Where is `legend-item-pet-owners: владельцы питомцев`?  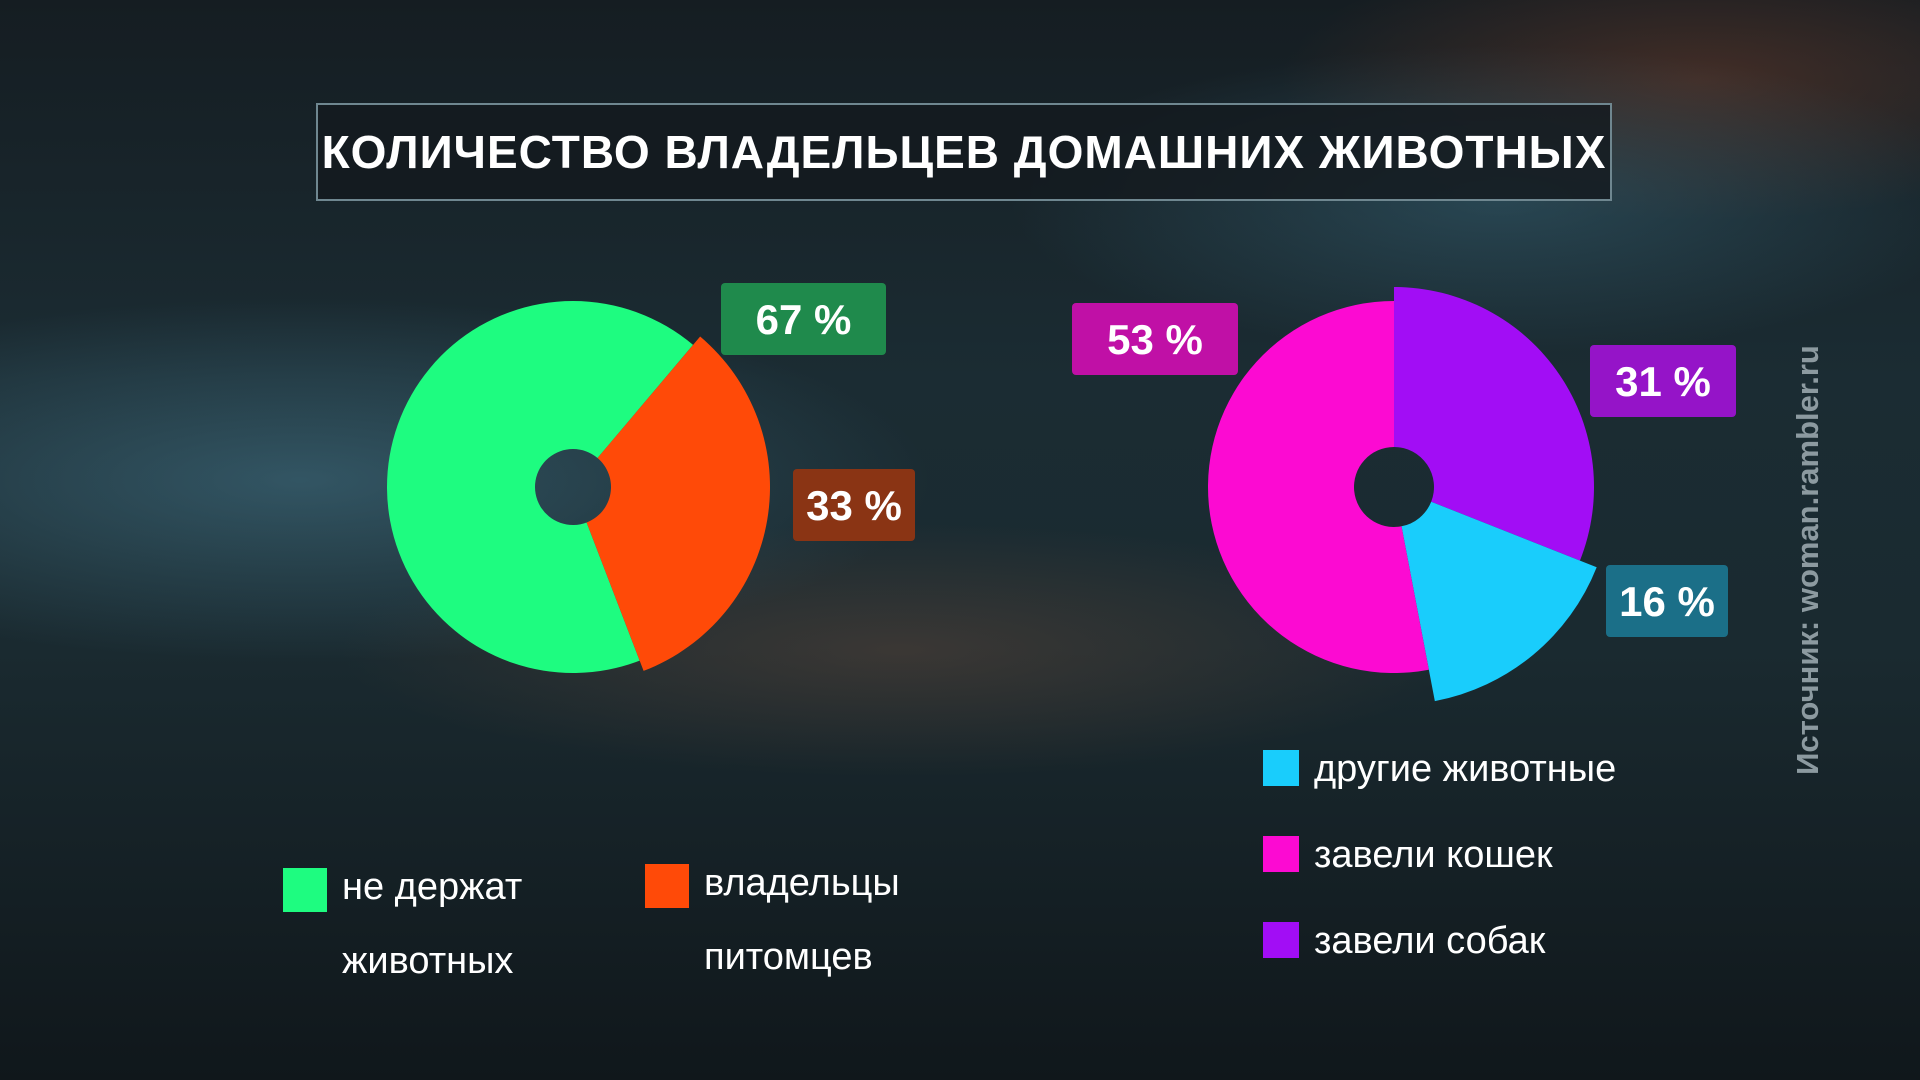
legend-item-pet-owners: владельцы питомцев is located at coordinates (772, 928).